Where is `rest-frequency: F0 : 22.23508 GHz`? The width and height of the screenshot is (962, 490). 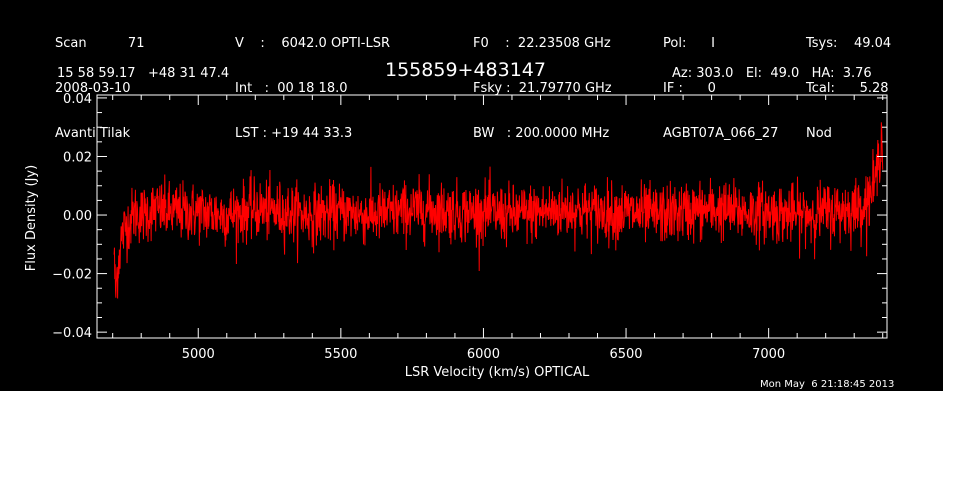
rest-frequency: F0 : 22.23508 GHz is located at coordinates (542, 43).